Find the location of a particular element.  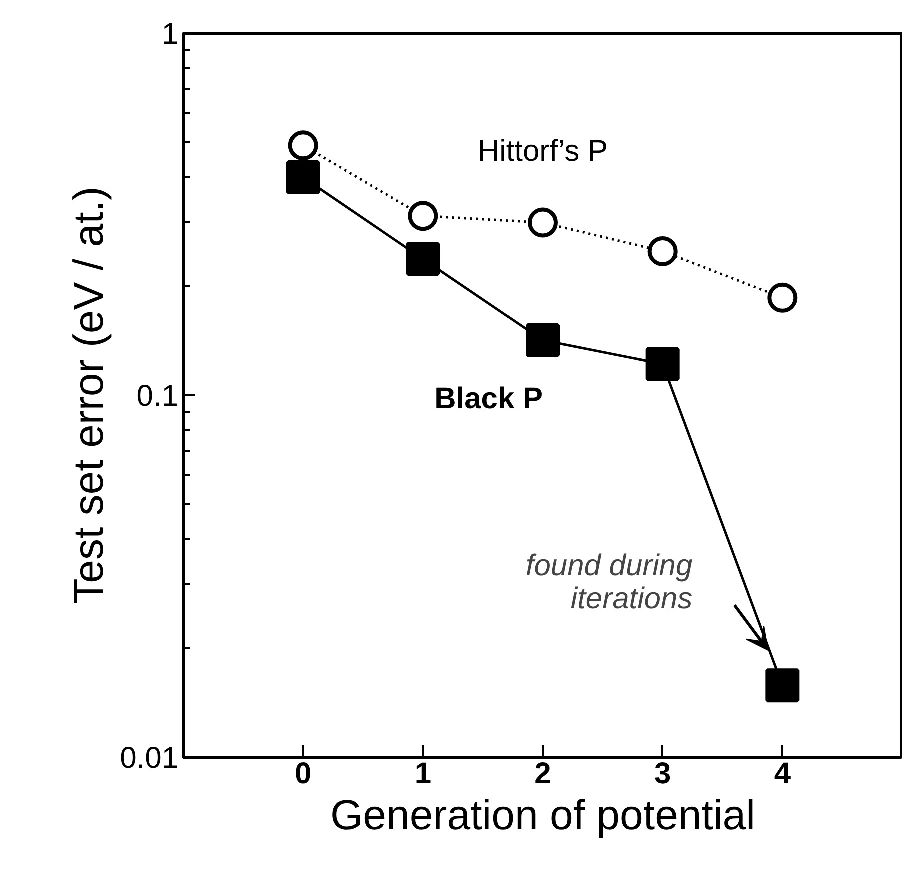

y-tick-label: 0.1 is located at coordinates (157, 396).